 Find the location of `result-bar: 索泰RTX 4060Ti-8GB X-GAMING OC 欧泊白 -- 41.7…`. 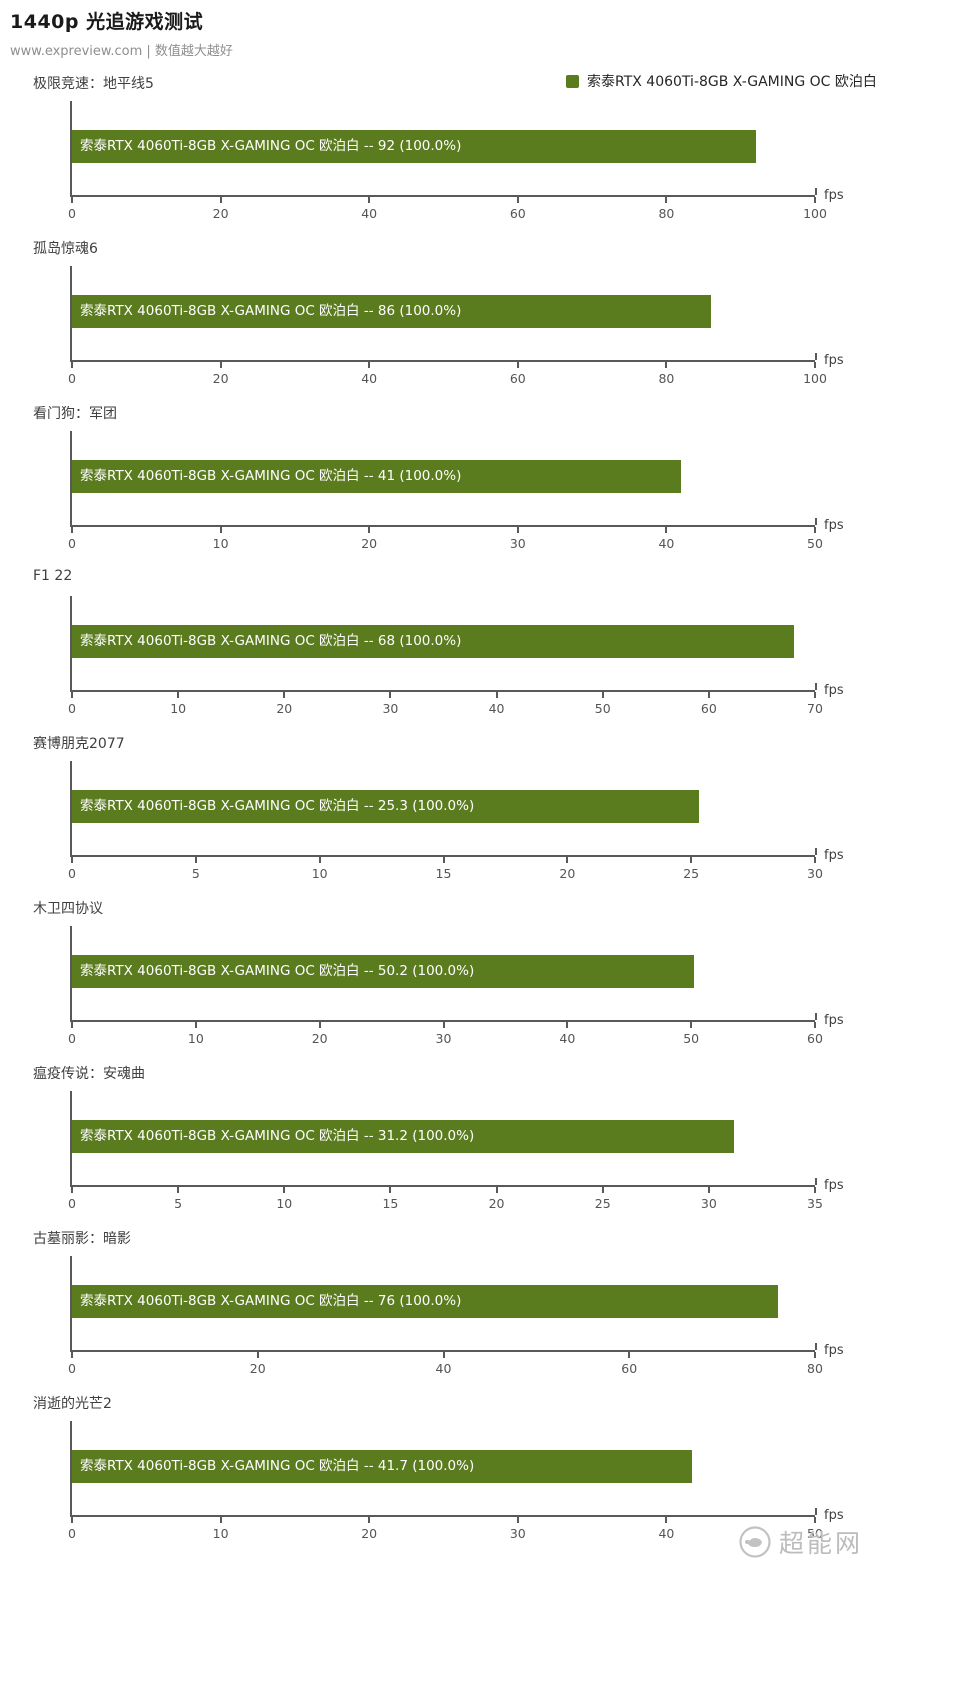

result-bar: 索泰RTX 4060Ti-8GB X-GAMING OC 欧泊白 -- 41.7… is located at coordinates (382, 1466).